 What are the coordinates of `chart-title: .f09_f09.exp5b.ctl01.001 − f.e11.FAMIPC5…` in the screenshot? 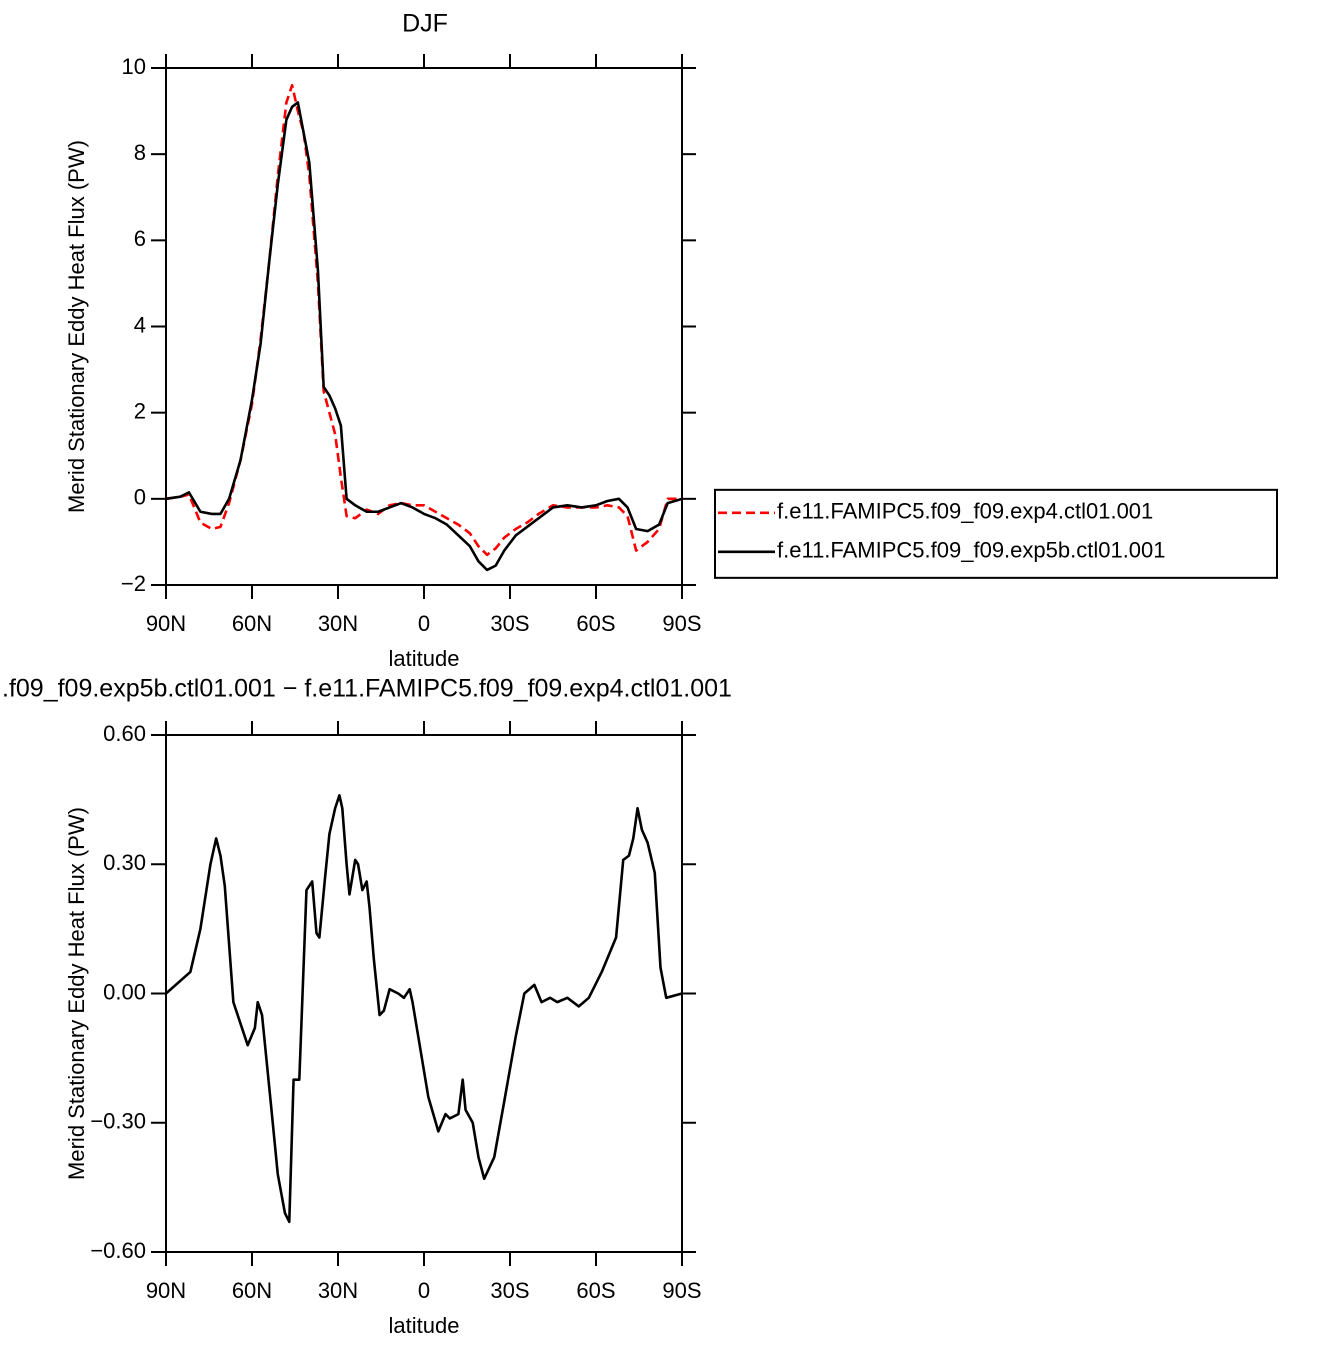 It's located at (367, 689).